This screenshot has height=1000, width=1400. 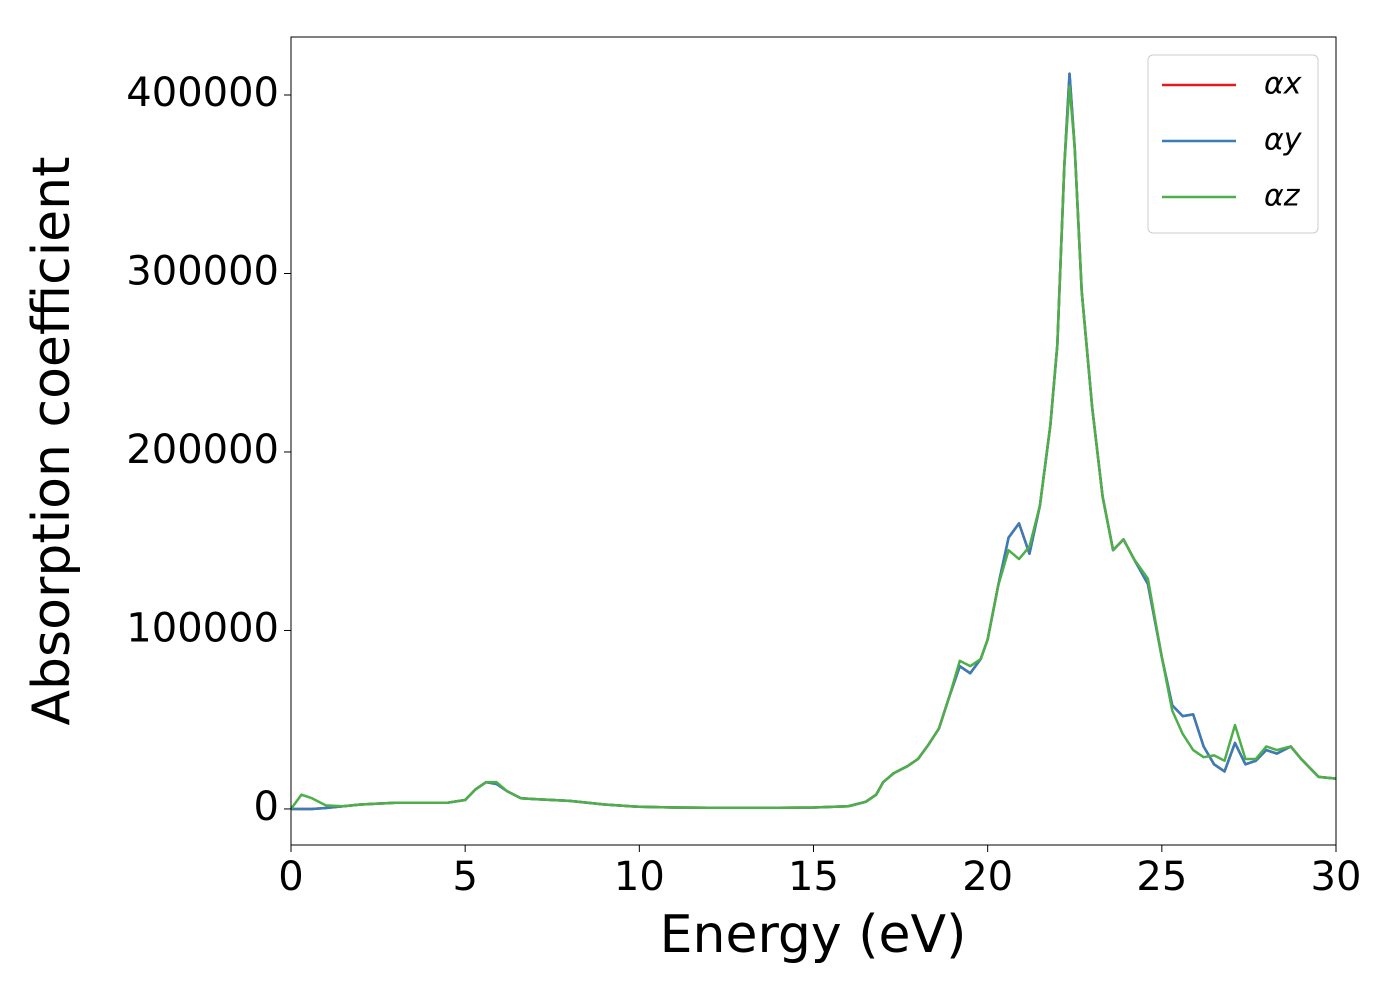 I want to click on x-tick-label: 25, so click(x=1161, y=877).